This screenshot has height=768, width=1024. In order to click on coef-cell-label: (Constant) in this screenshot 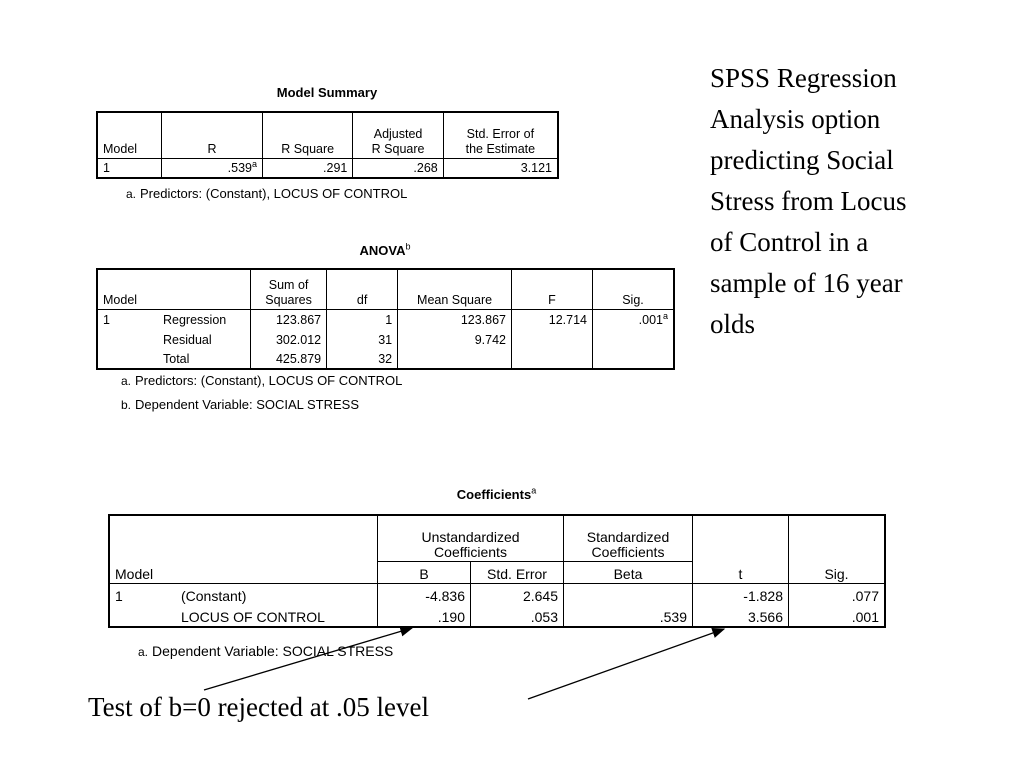, I will do `click(214, 596)`.